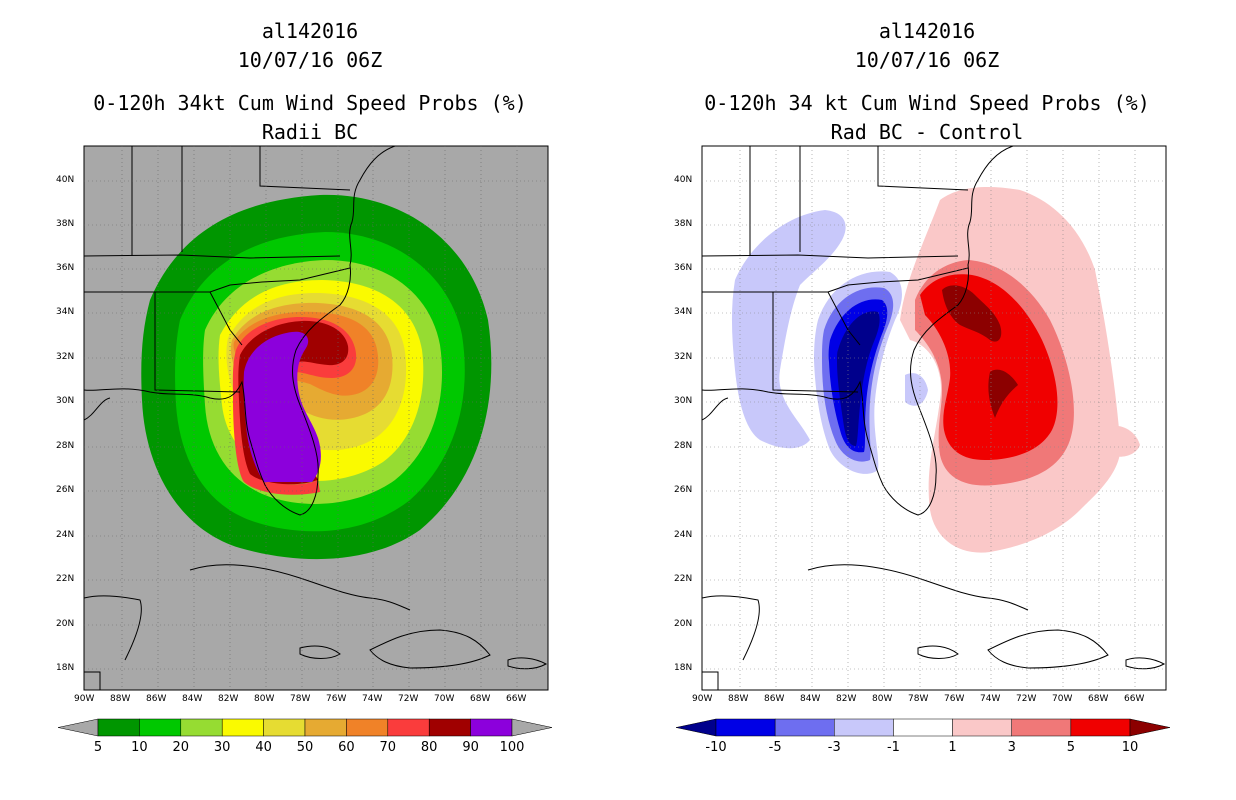  I want to click on left-colorbar-label: 70, so click(388, 747).